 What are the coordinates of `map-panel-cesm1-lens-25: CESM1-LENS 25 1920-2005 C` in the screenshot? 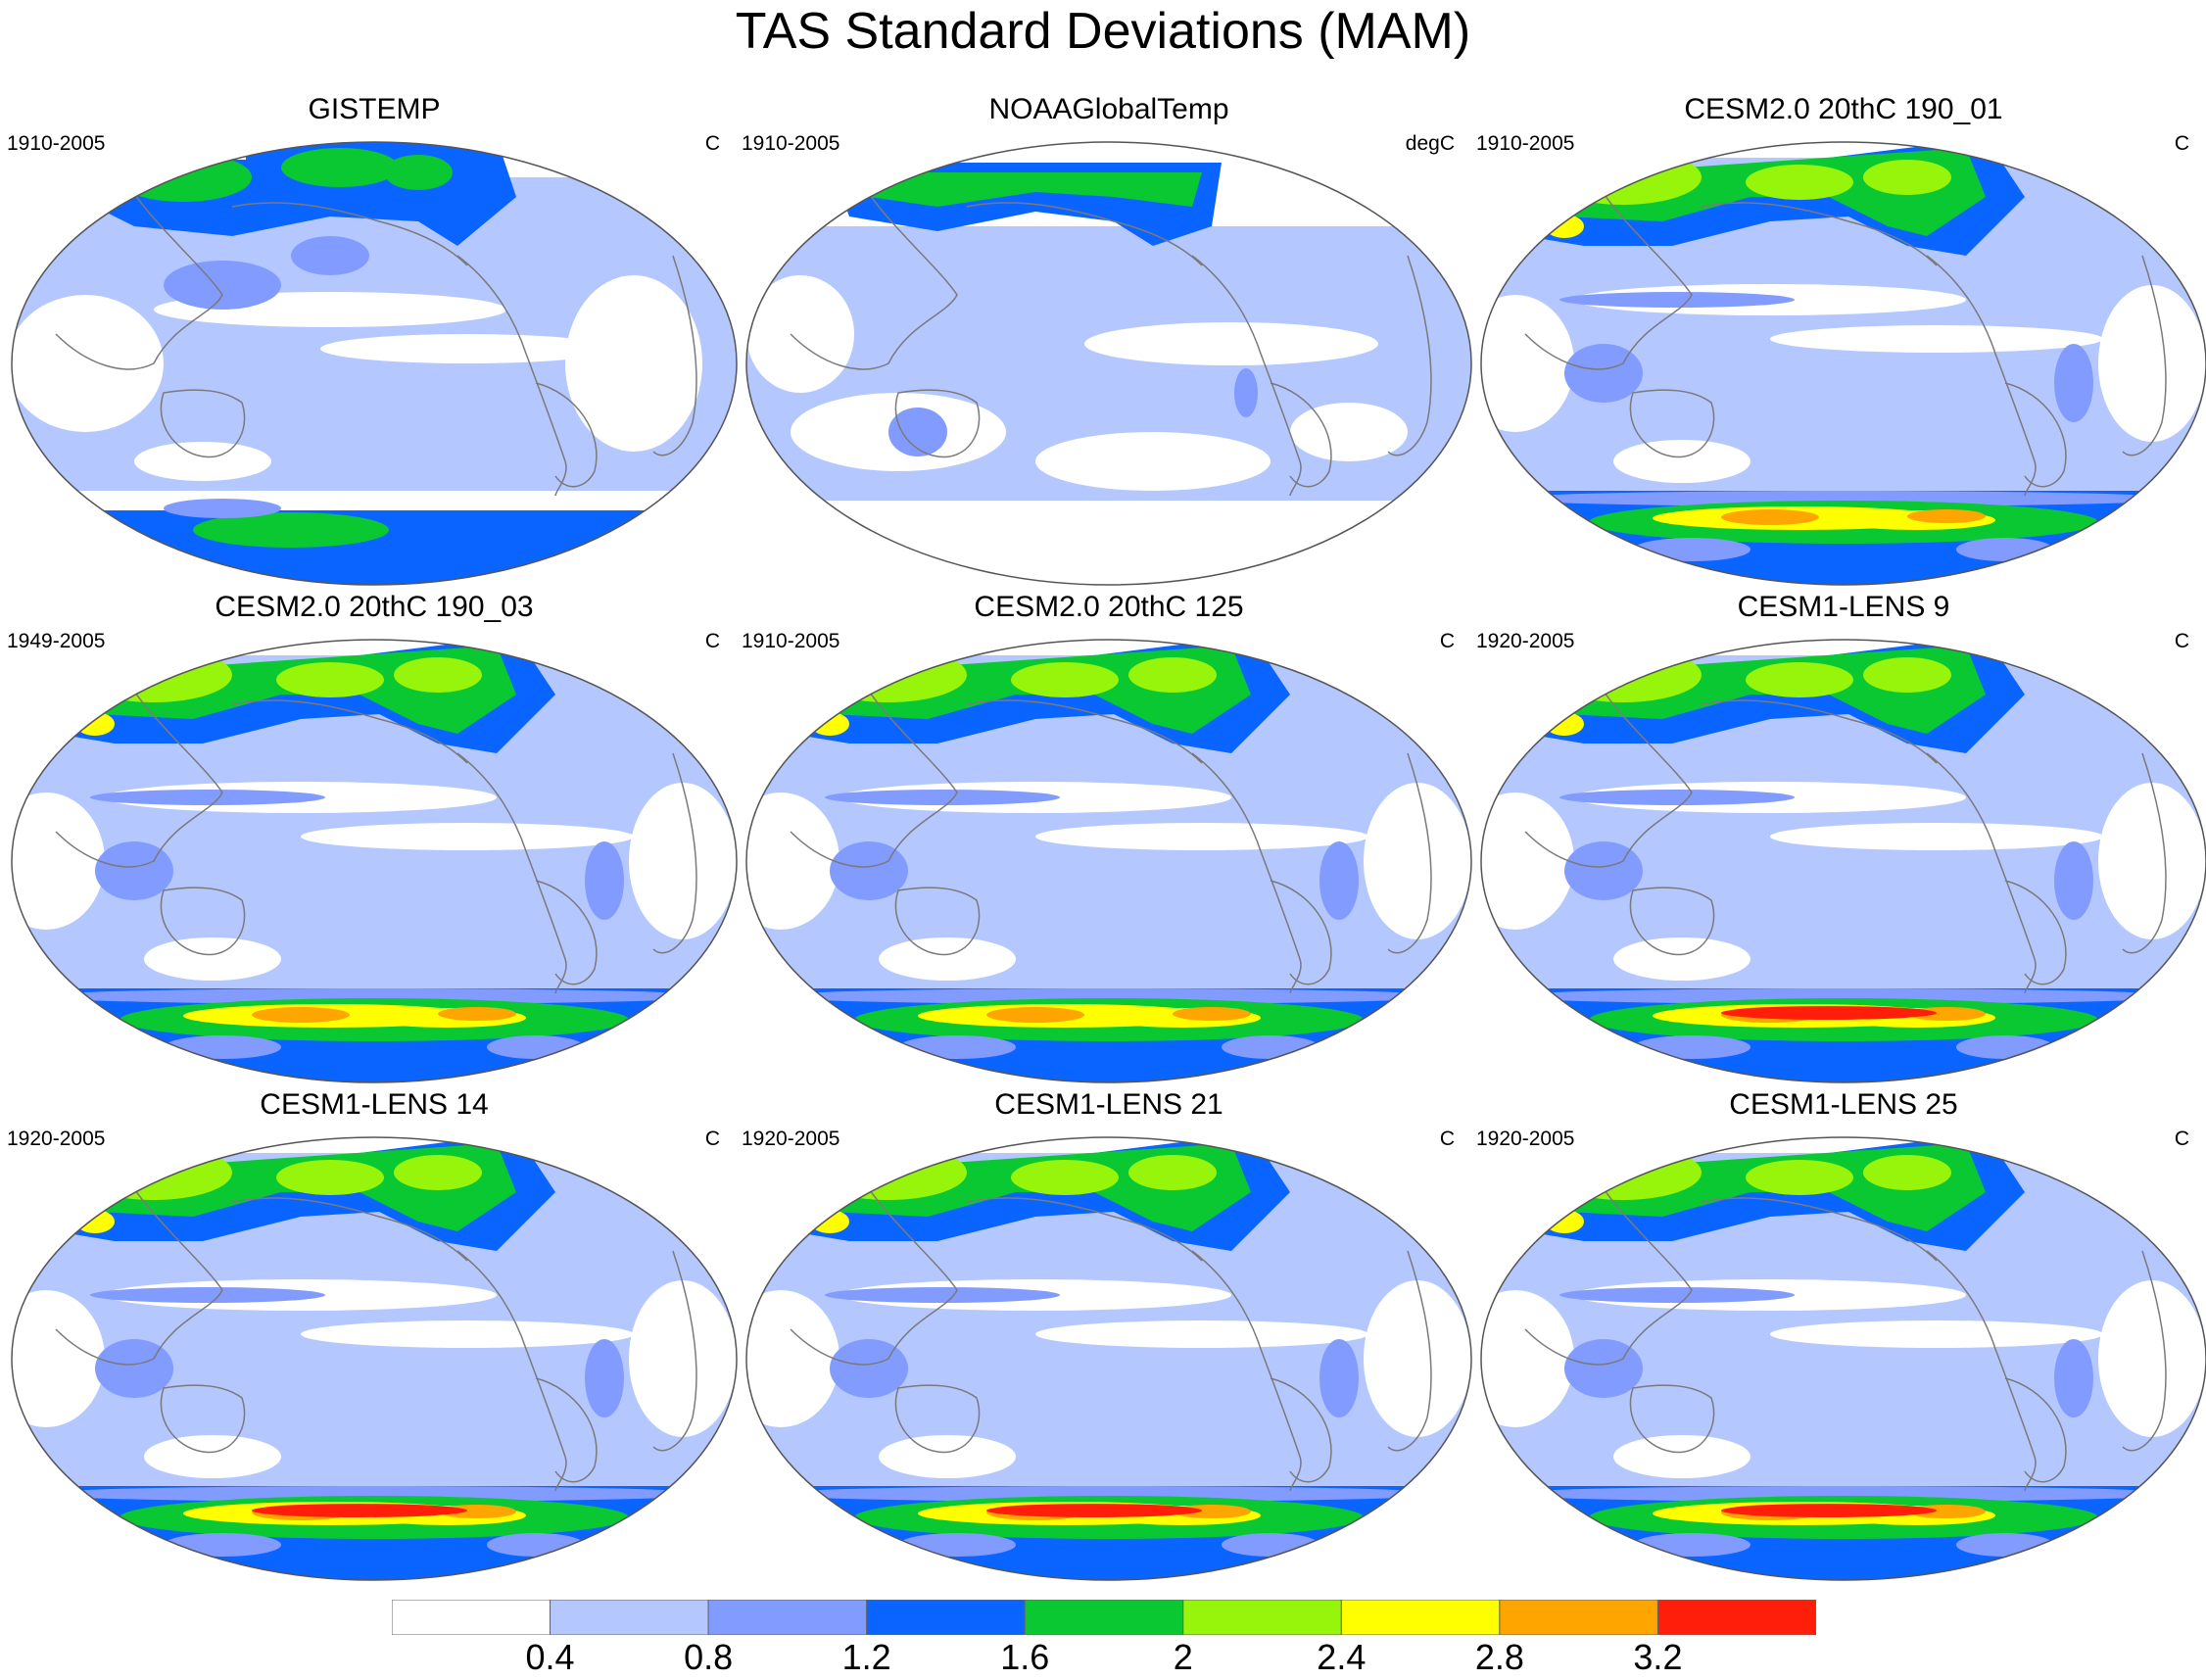 It's located at (1841, 1338).